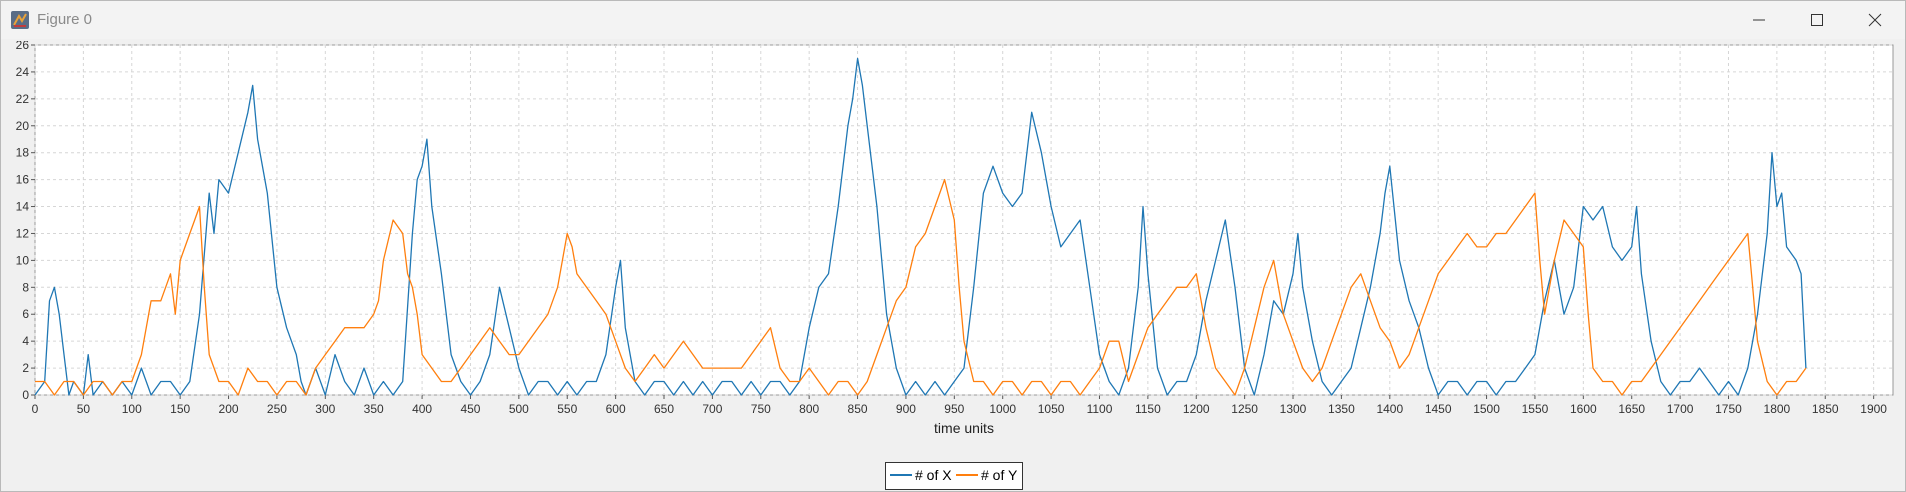  I want to click on y-tick-label: 18, so click(23, 153).